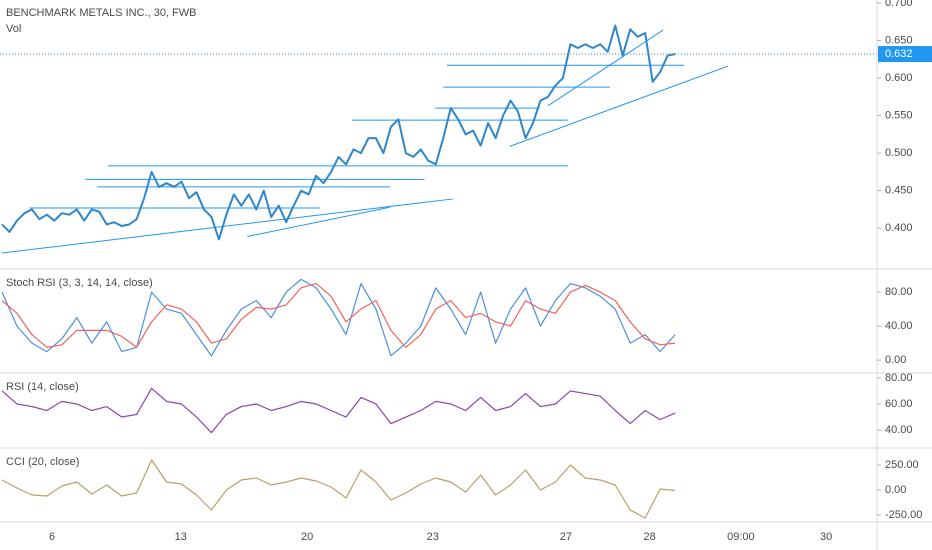 This screenshot has height=550, width=932. Describe the element at coordinates (101, 13) in the screenshot. I see `pane-title: BENCHMARK METALS INC., 30, FWB` at that location.